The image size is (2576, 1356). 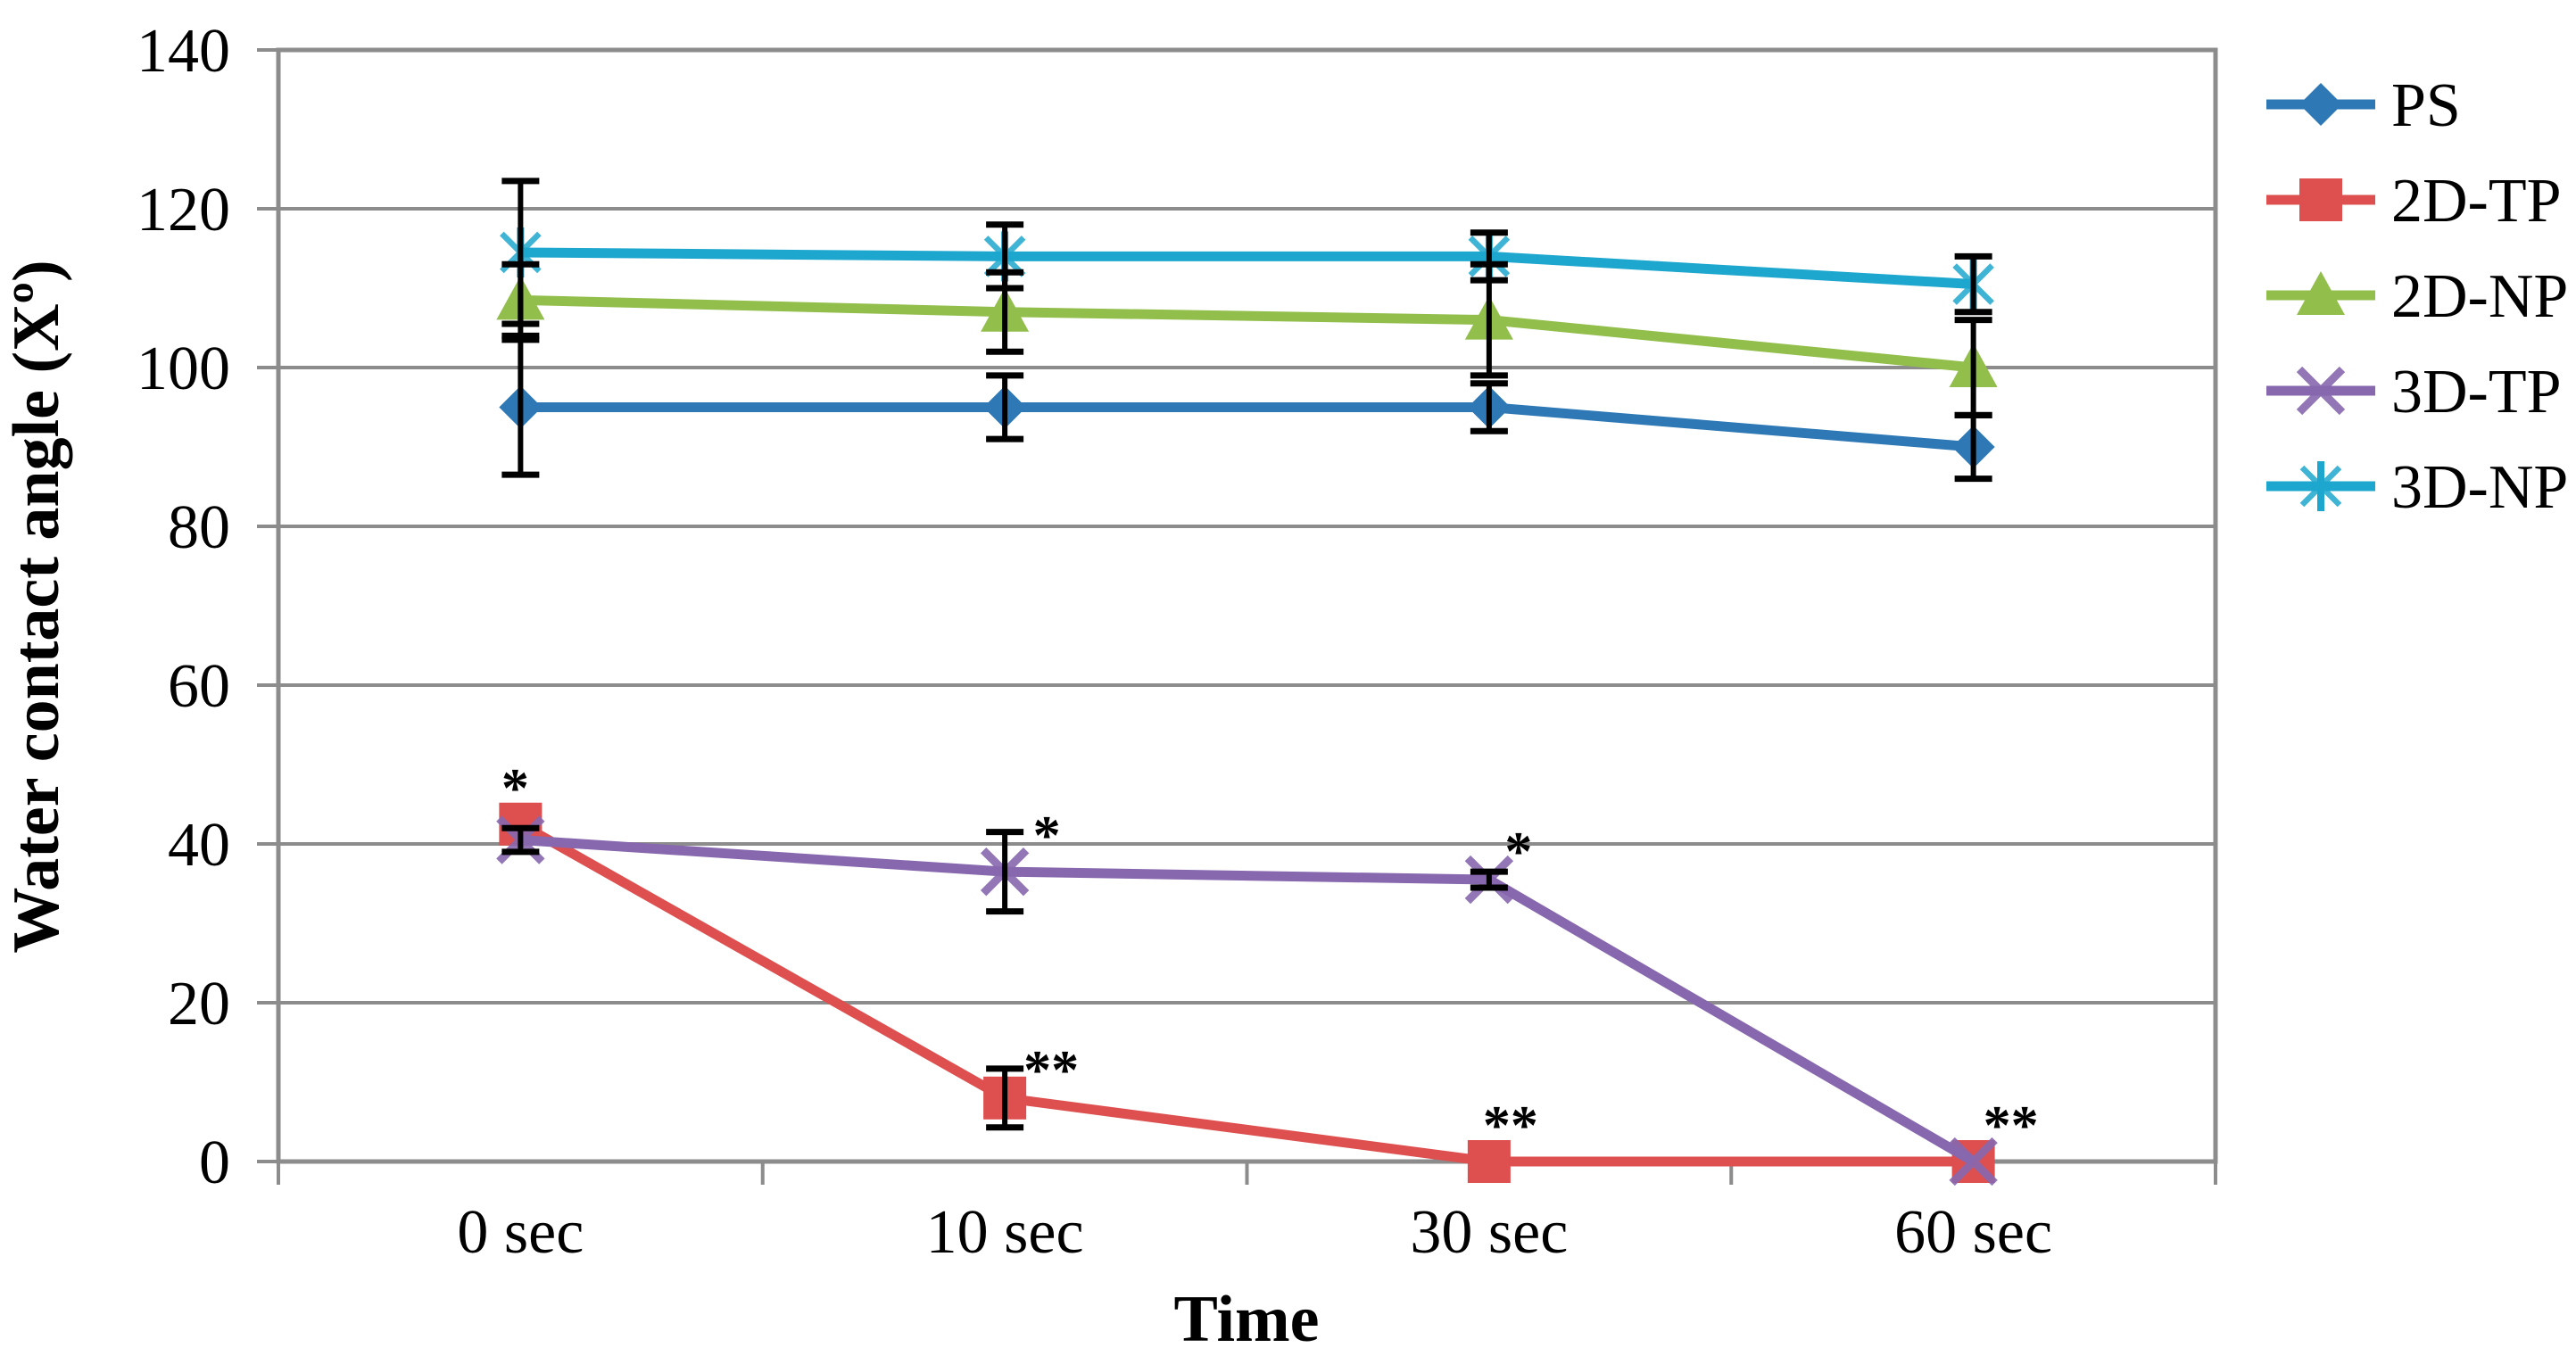 What do you see at coordinates (1047, 836) in the screenshot?
I see `significance-annotation-1: *` at bounding box center [1047, 836].